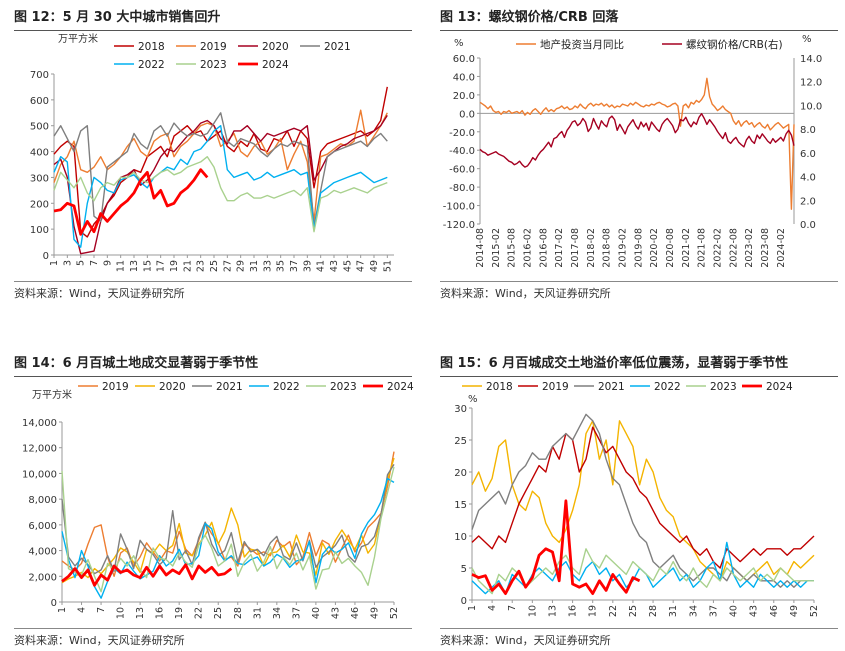 This screenshot has width=845, height=651. I want to click on x-tick-label: 15, so click(147, 266).